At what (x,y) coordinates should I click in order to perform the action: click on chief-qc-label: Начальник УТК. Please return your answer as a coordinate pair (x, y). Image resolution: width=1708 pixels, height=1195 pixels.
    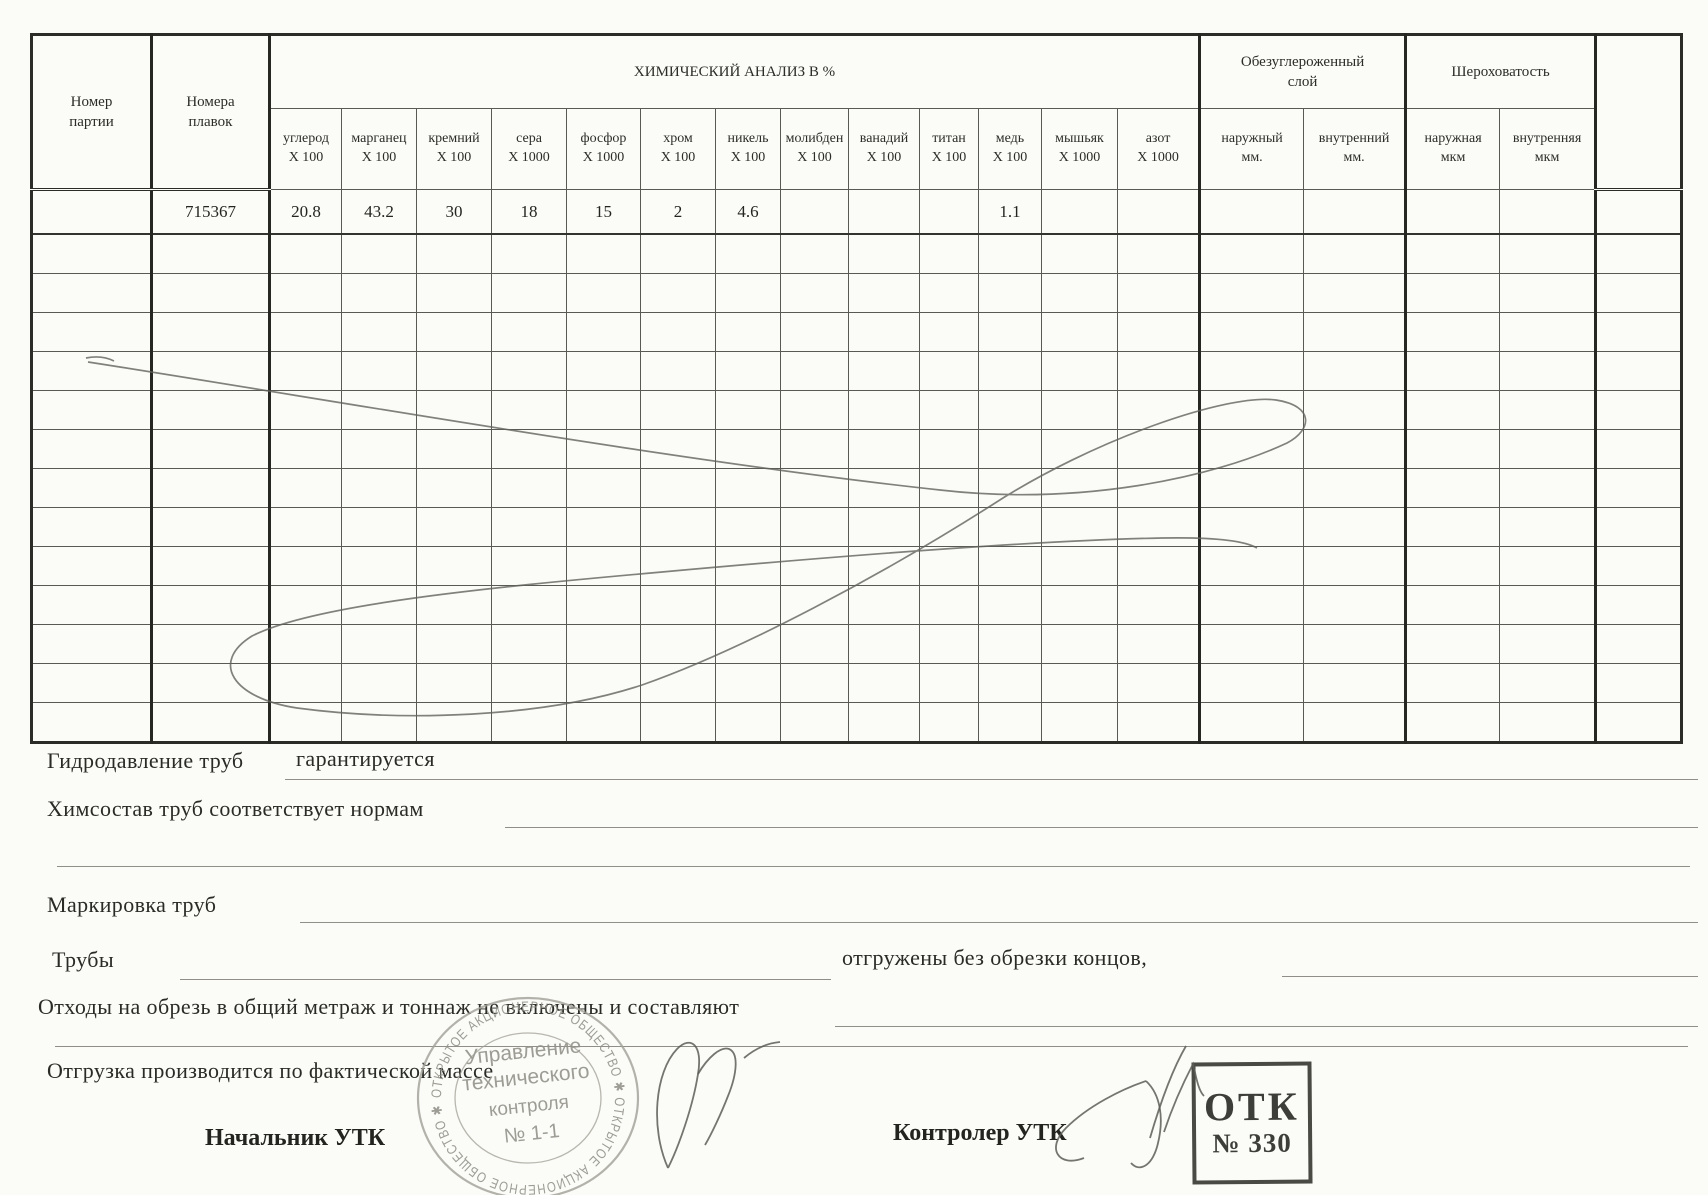
    Looking at the image, I should click on (295, 1138).